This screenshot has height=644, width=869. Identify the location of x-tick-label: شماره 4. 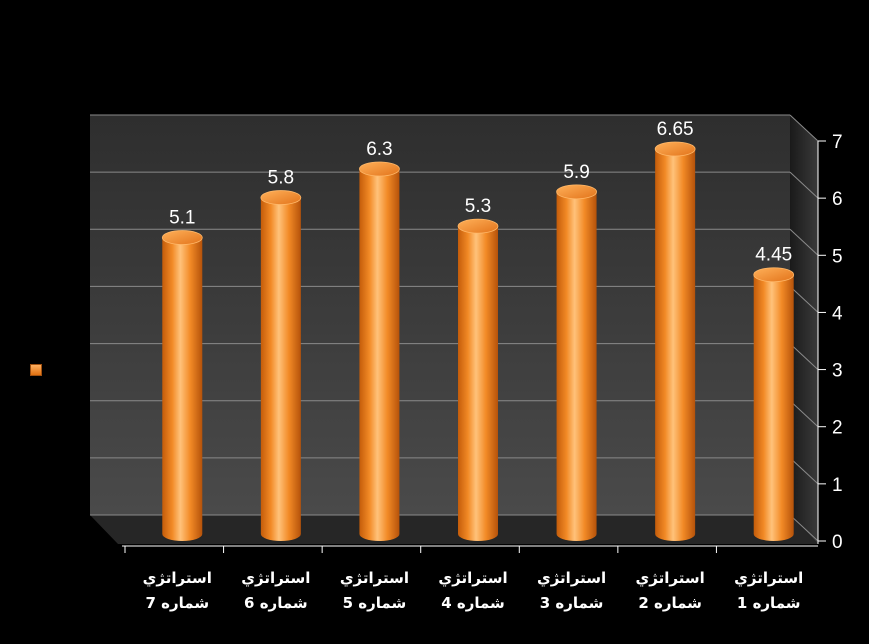
(473, 603).